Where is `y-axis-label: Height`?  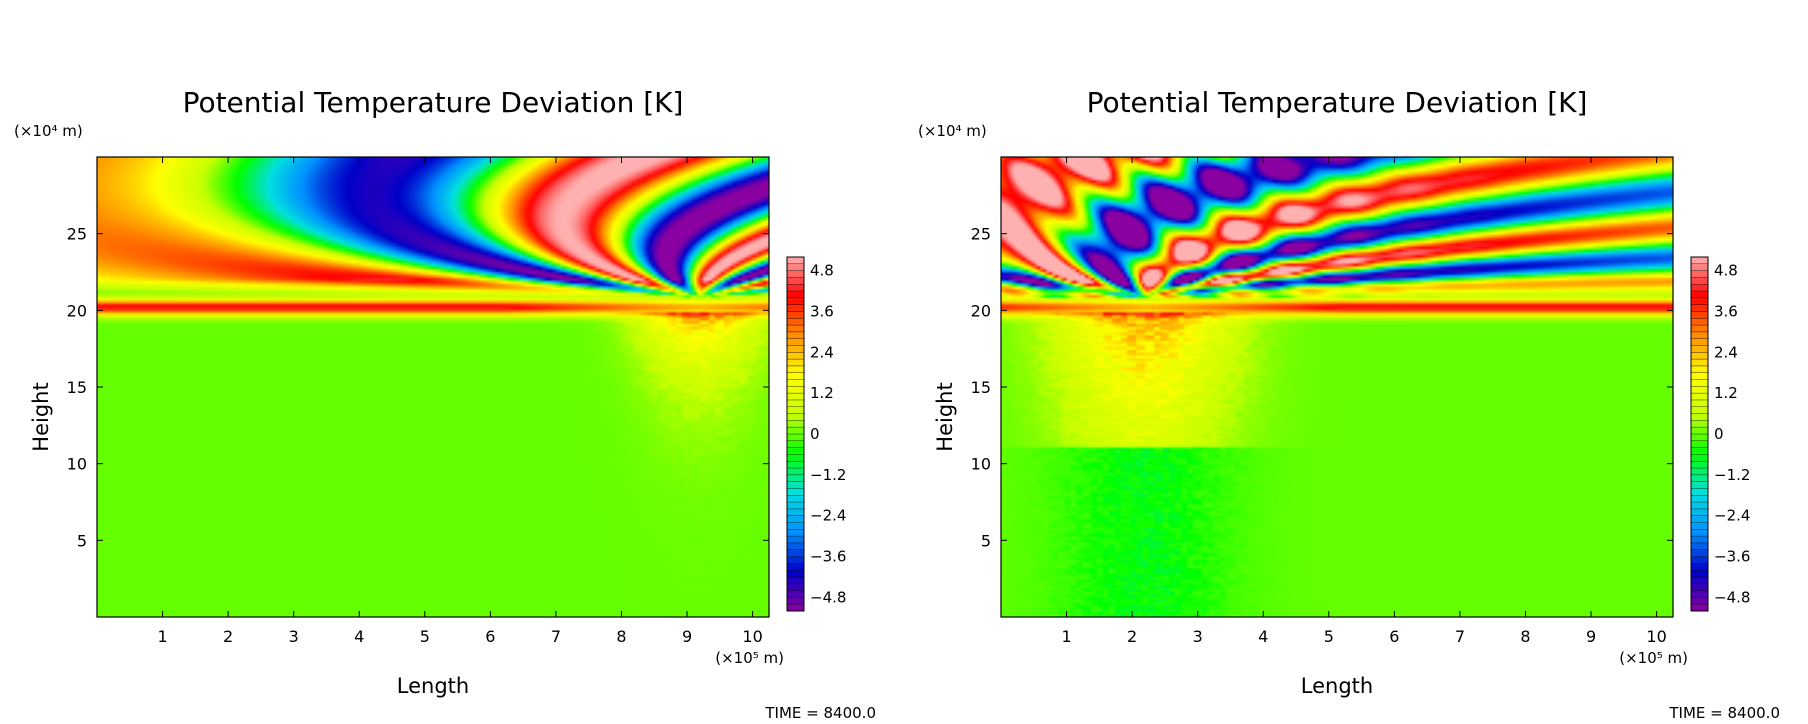 y-axis-label: Height is located at coordinates (945, 416).